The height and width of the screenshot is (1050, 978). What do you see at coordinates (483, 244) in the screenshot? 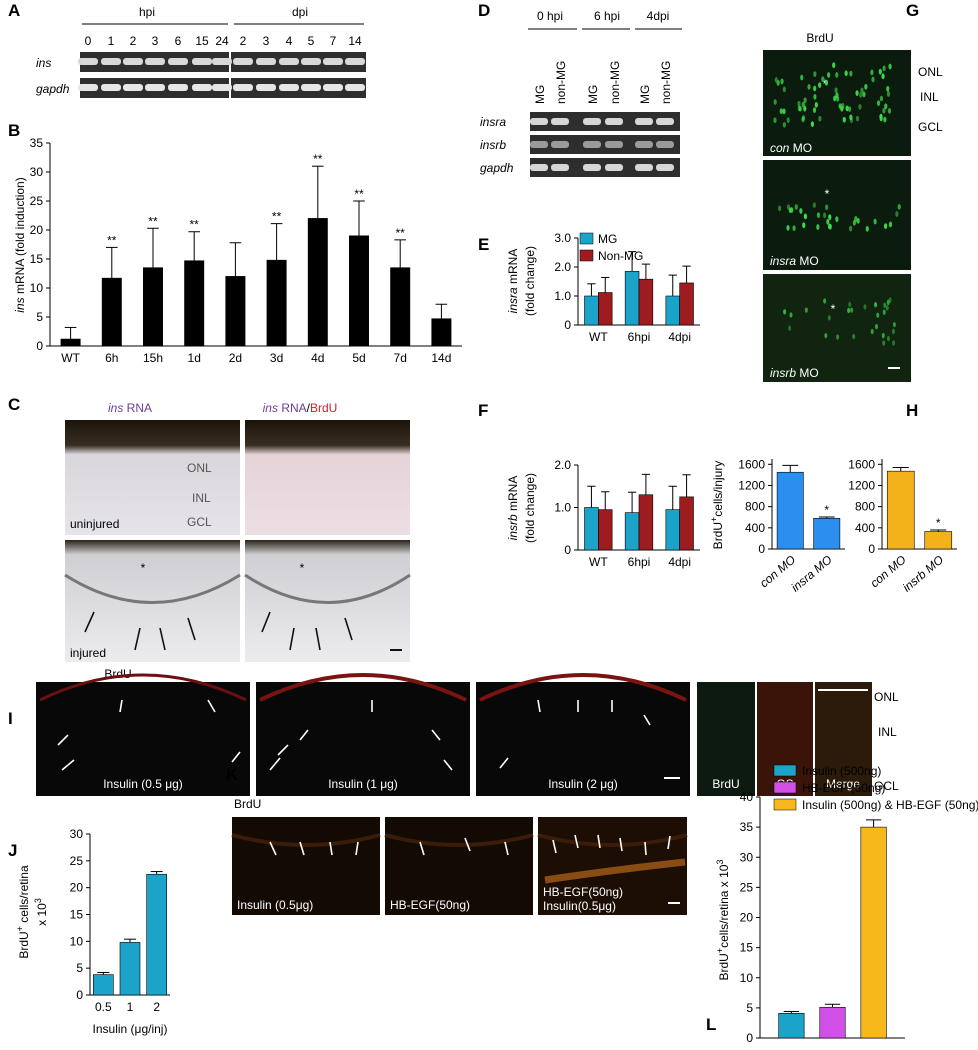
I see `panel-letter: E` at bounding box center [483, 244].